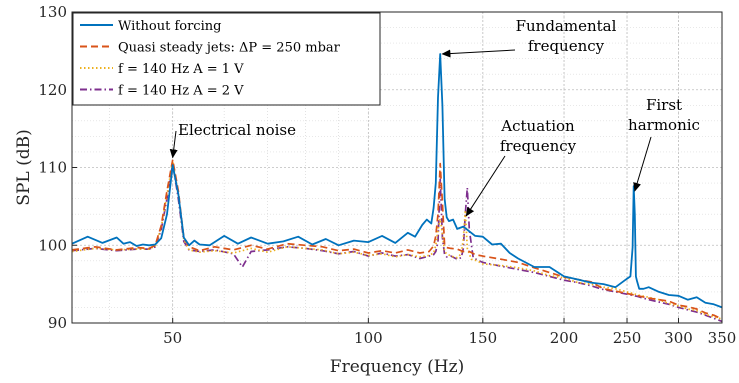 This screenshot has height=383, width=739. Describe the element at coordinates (537, 126) in the screenshot. I see `annotation-line: Actuation` at that location.